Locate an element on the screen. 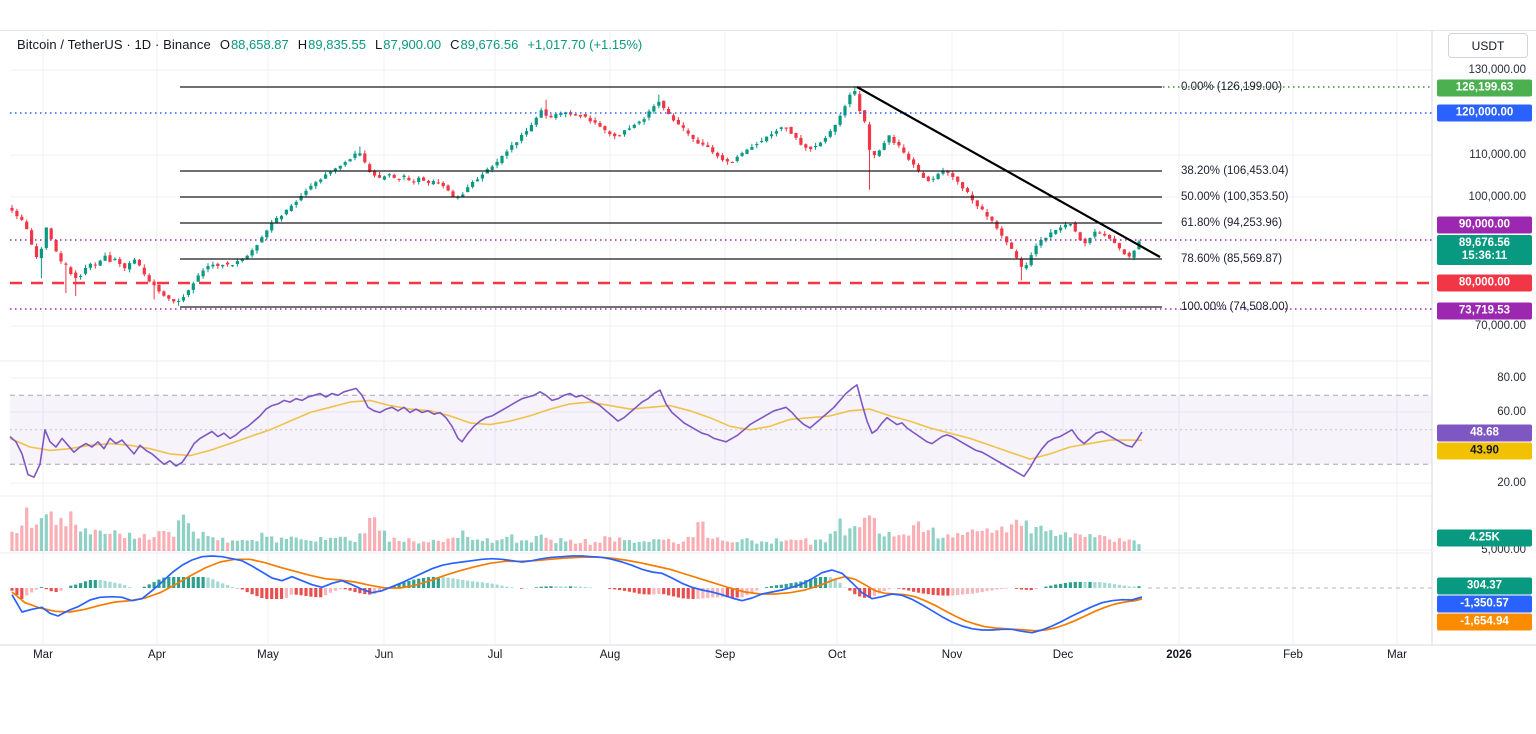  fib-label-61.8: 61.80% (94,253.96) is located at coordinates (1232, 223).